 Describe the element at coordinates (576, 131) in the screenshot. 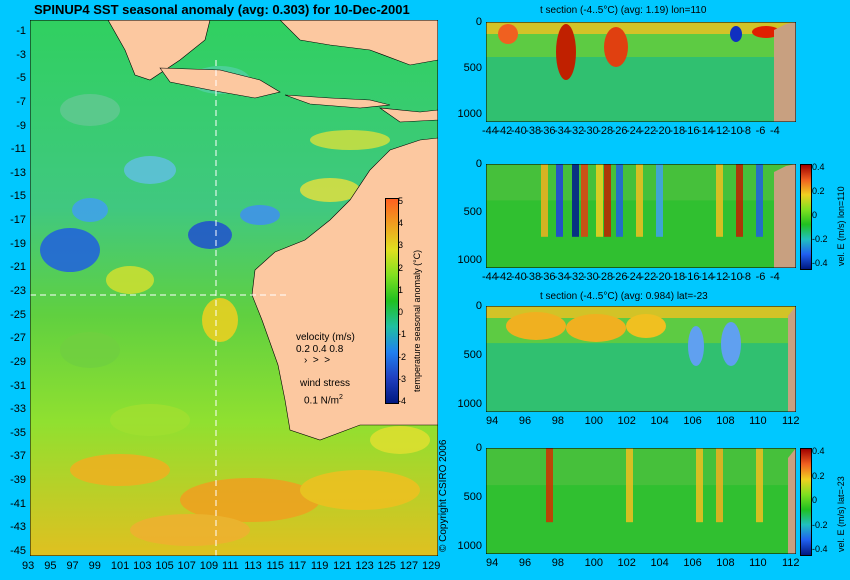

I see `section-x-tick: -32` at that location.